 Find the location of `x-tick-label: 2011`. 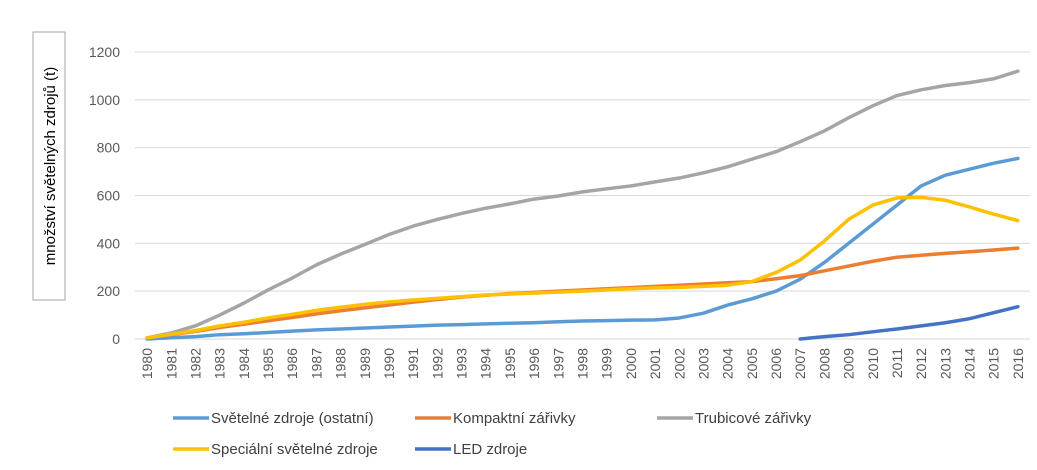

x-tick-label: 2011 is located at coordinates (897, 363).